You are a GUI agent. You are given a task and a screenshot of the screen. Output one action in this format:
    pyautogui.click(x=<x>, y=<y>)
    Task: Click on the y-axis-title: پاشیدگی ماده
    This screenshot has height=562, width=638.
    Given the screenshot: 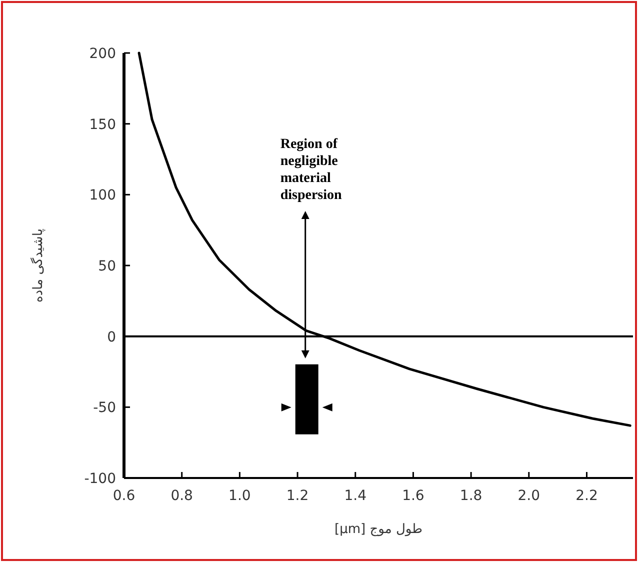 What is the action you would take?
    pyautogui.click(x=38, y=265)
    